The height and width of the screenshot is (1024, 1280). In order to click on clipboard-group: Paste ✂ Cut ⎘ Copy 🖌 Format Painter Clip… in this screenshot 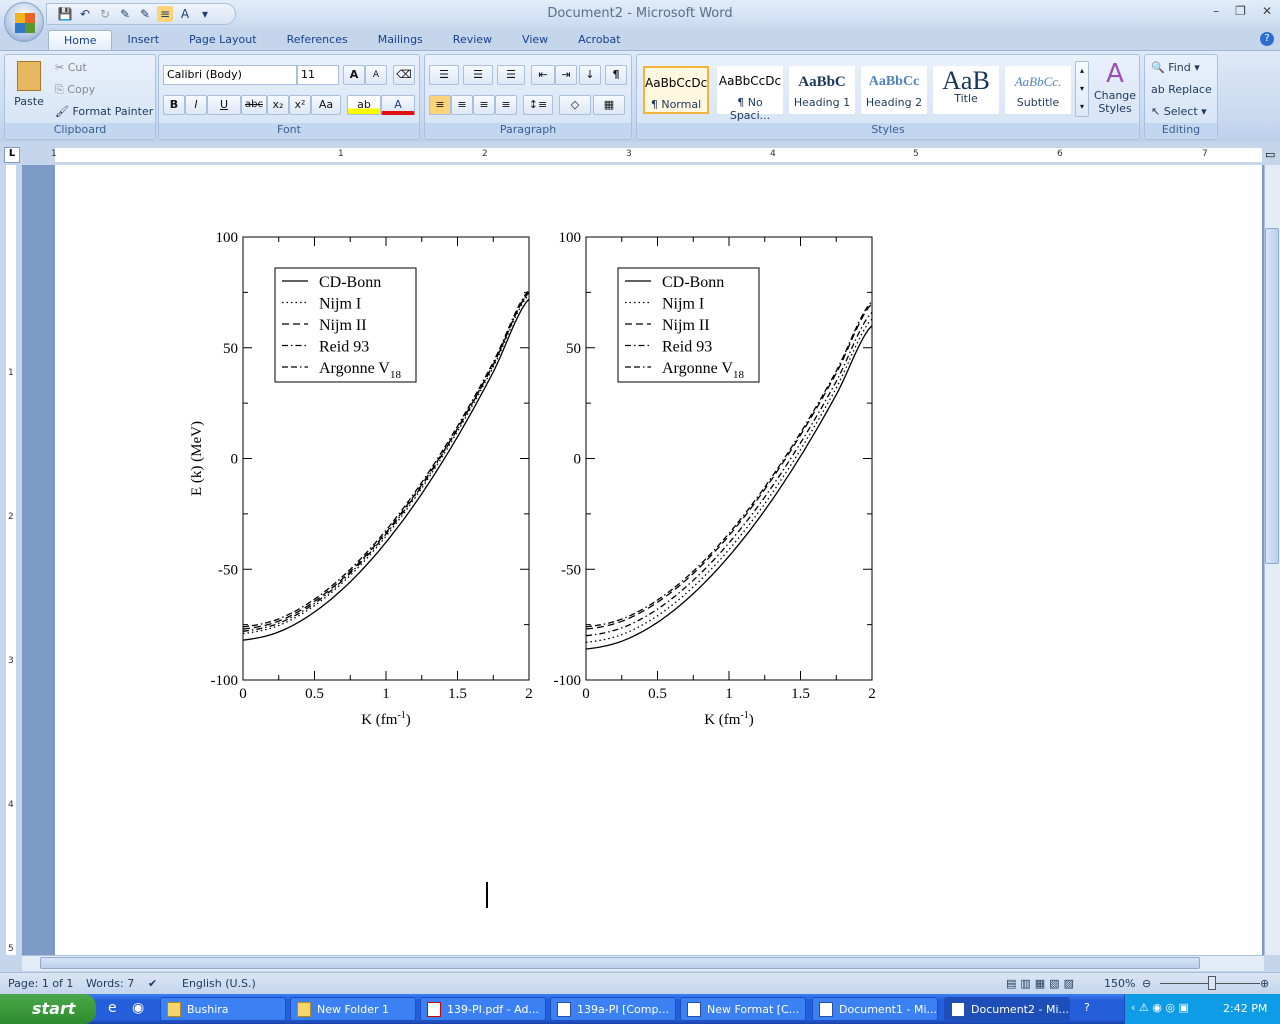, I will do `click(80, 97)`.